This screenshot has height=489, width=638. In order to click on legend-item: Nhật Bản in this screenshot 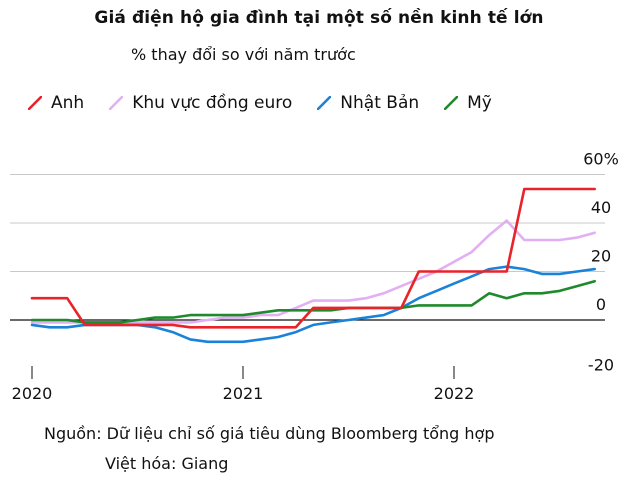, I will do `click(368, 103)`.